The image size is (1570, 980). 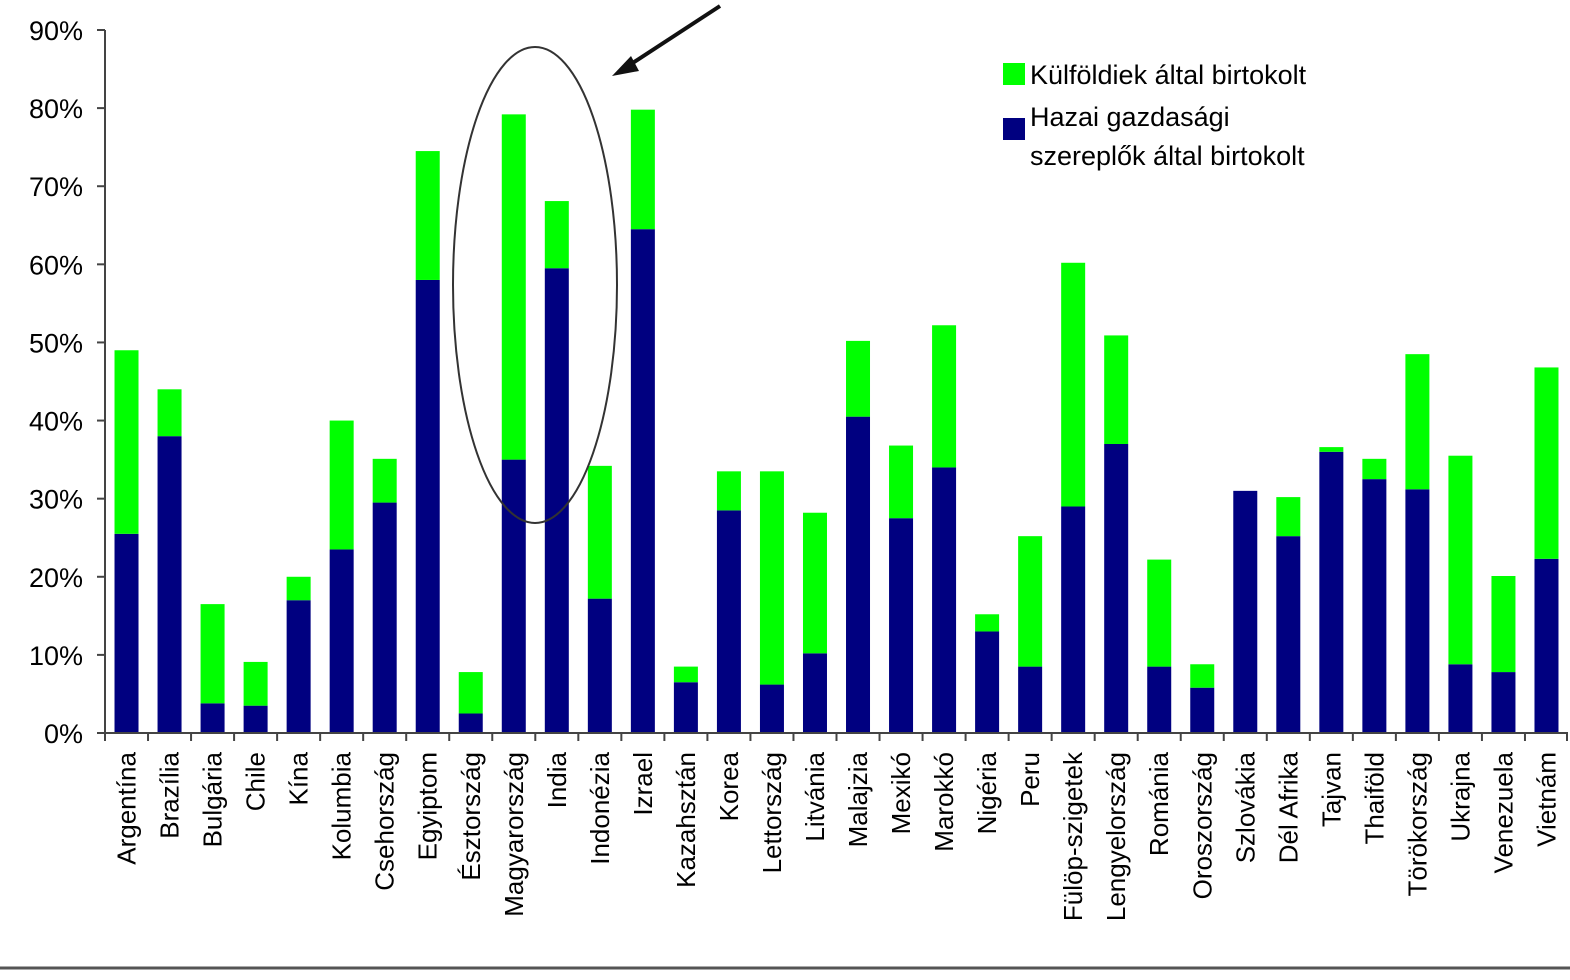 I want to click on x-category-label: Kazahsztán, so click(x=686, y=820).